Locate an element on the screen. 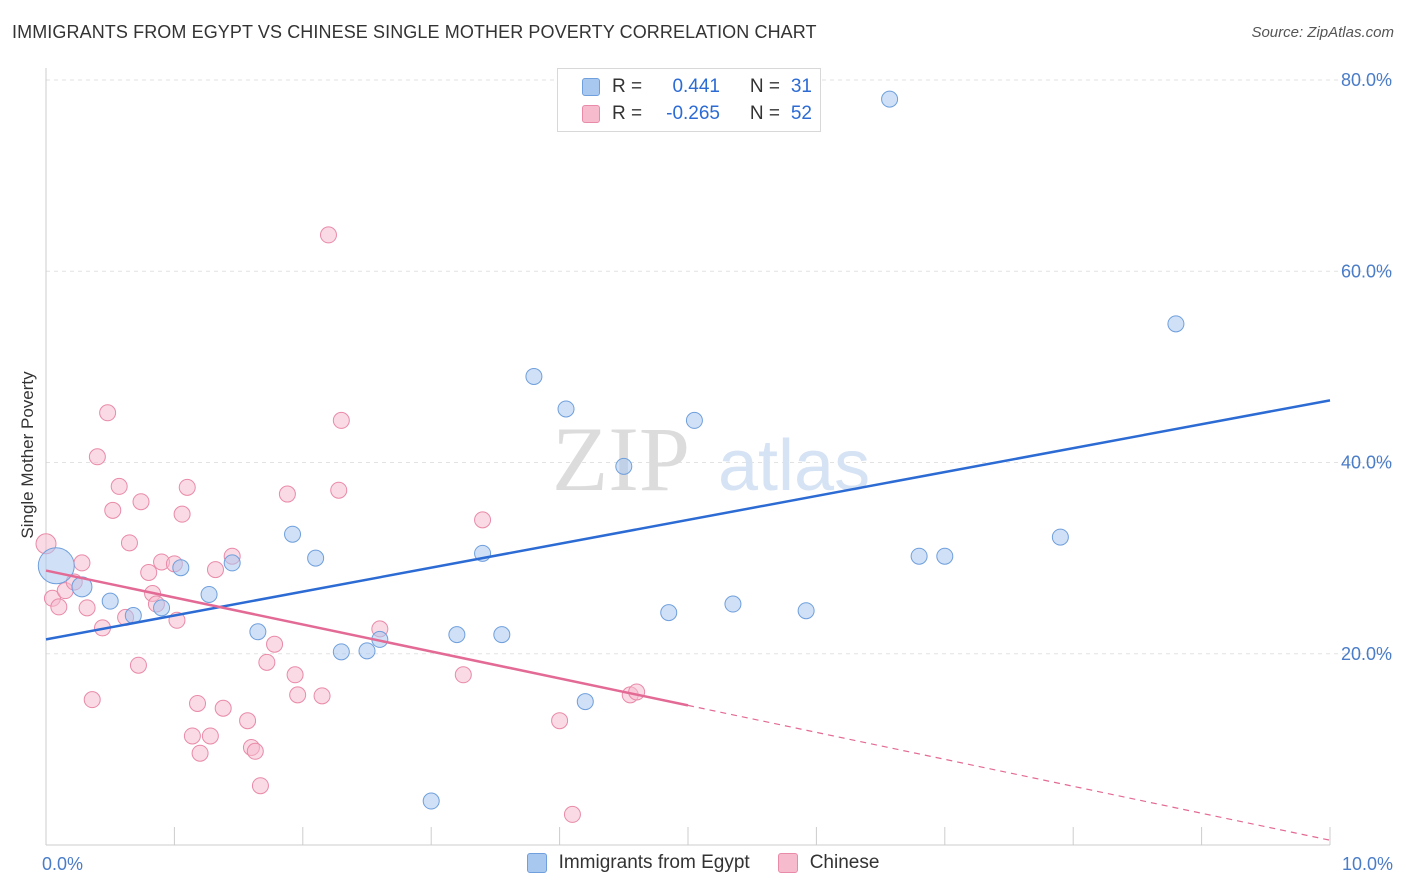  legend-label-egypt: Immigrants from Egypt is located at coordinates (654, 862).